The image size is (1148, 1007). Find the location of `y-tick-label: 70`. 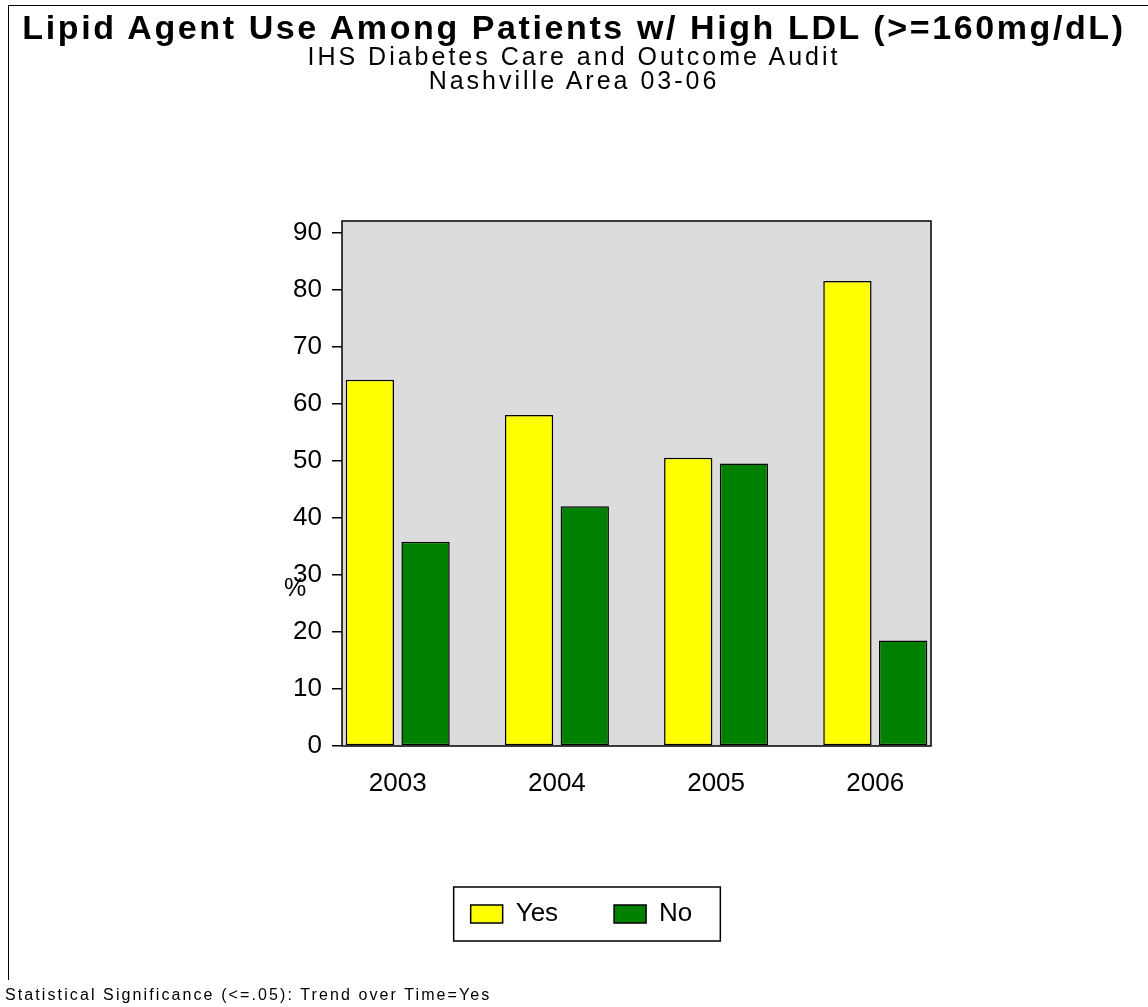

y-tick-label: 70 is located at coordinates (307, 344).